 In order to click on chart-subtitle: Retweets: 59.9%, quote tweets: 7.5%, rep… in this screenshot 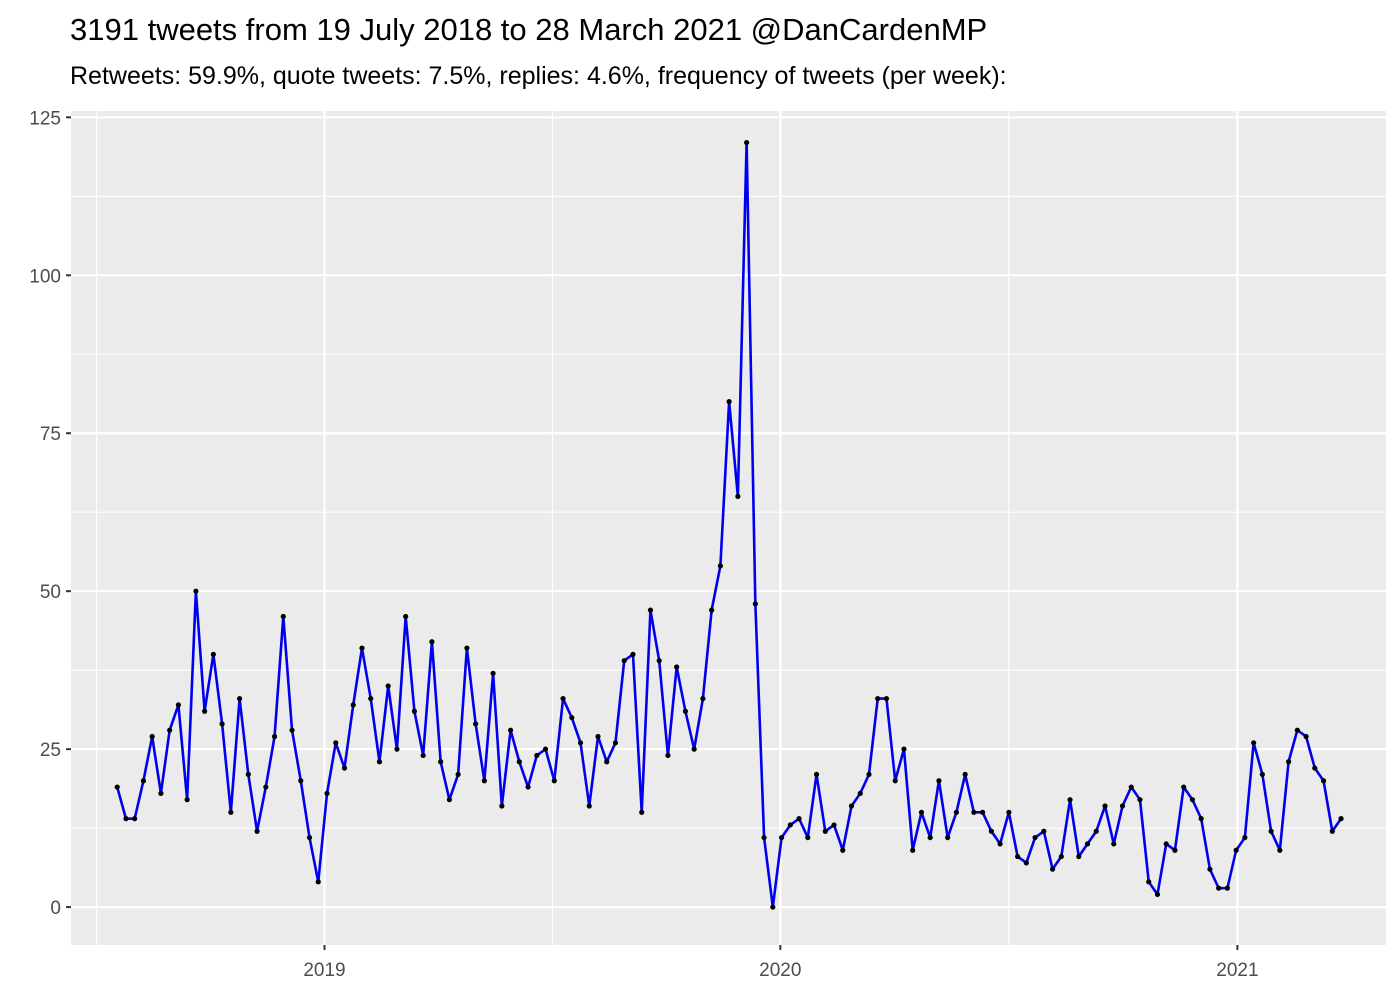, I will do `click(538, 76)`.